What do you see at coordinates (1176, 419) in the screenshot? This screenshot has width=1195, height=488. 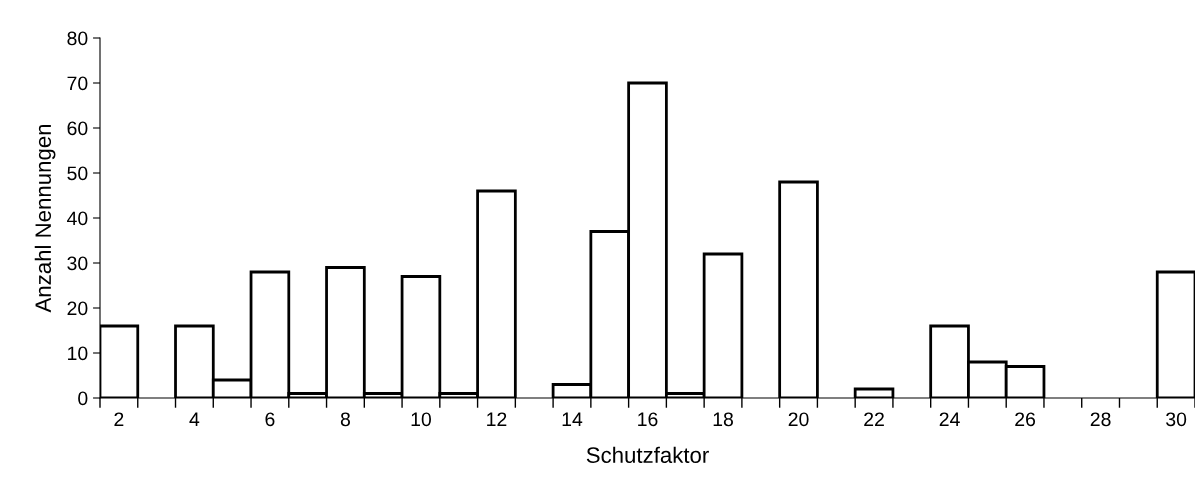 I see `x-tick-label: 30` at bounding box center [1176, 419].